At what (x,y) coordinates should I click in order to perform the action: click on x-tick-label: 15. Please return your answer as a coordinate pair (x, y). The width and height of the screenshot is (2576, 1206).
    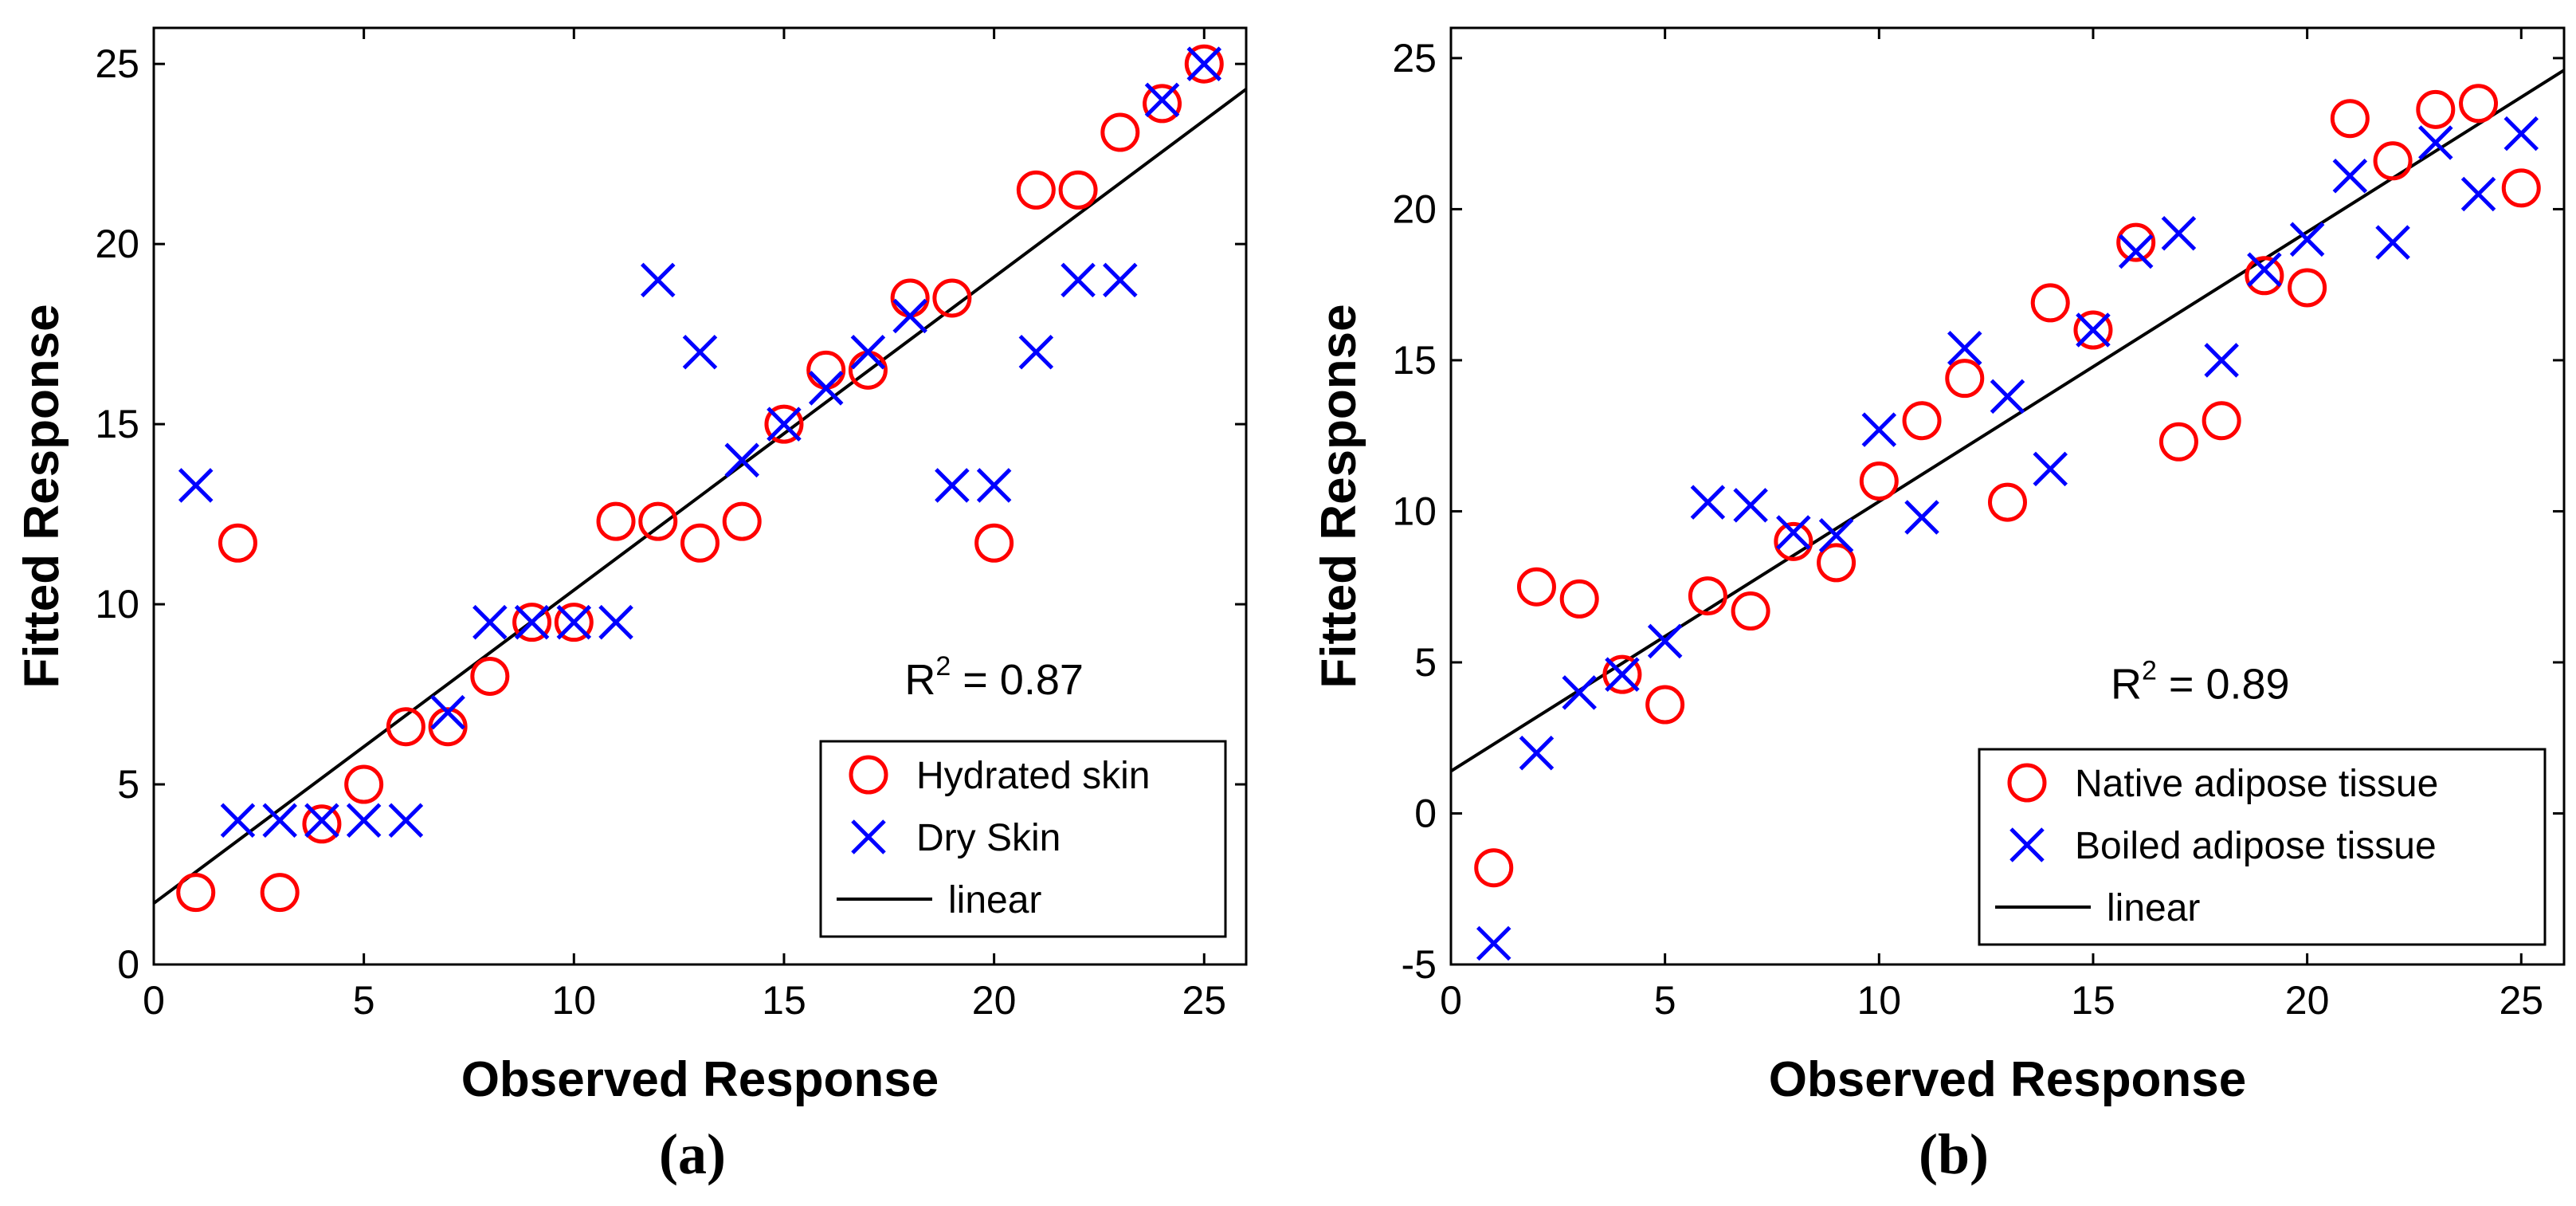
    Looking at the image, I should click on (784, 1000).